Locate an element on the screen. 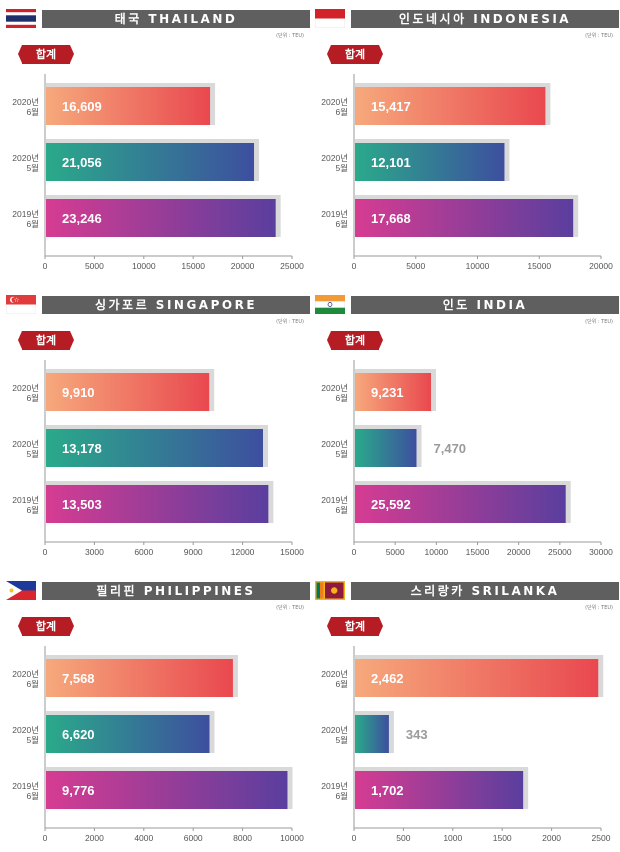 The image size is (620, 852). data-label: 7,470 is located at coordinates (450, 448).